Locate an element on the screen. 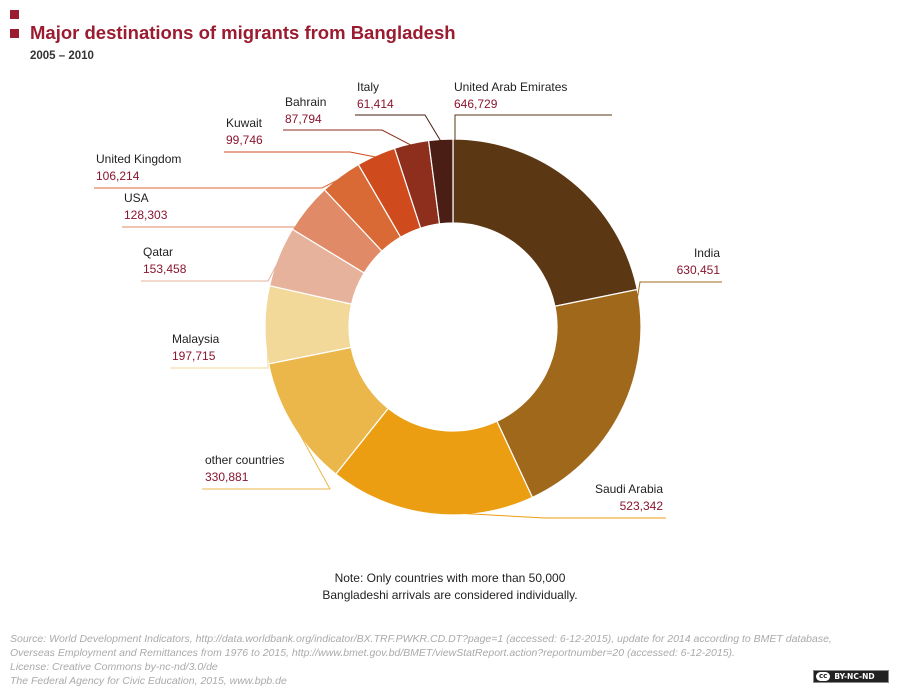  label-value-united-arab-emirates: 646,729 is located at coordinates (476, 104).